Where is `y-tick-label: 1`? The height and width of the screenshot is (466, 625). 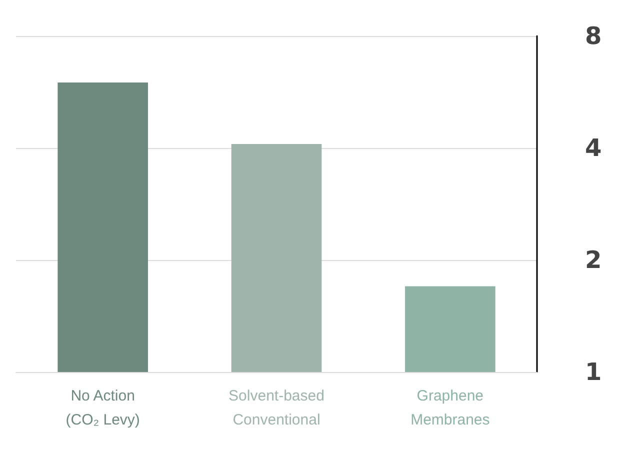 y-tick-label: 1 is located at coordinates (593, 372).